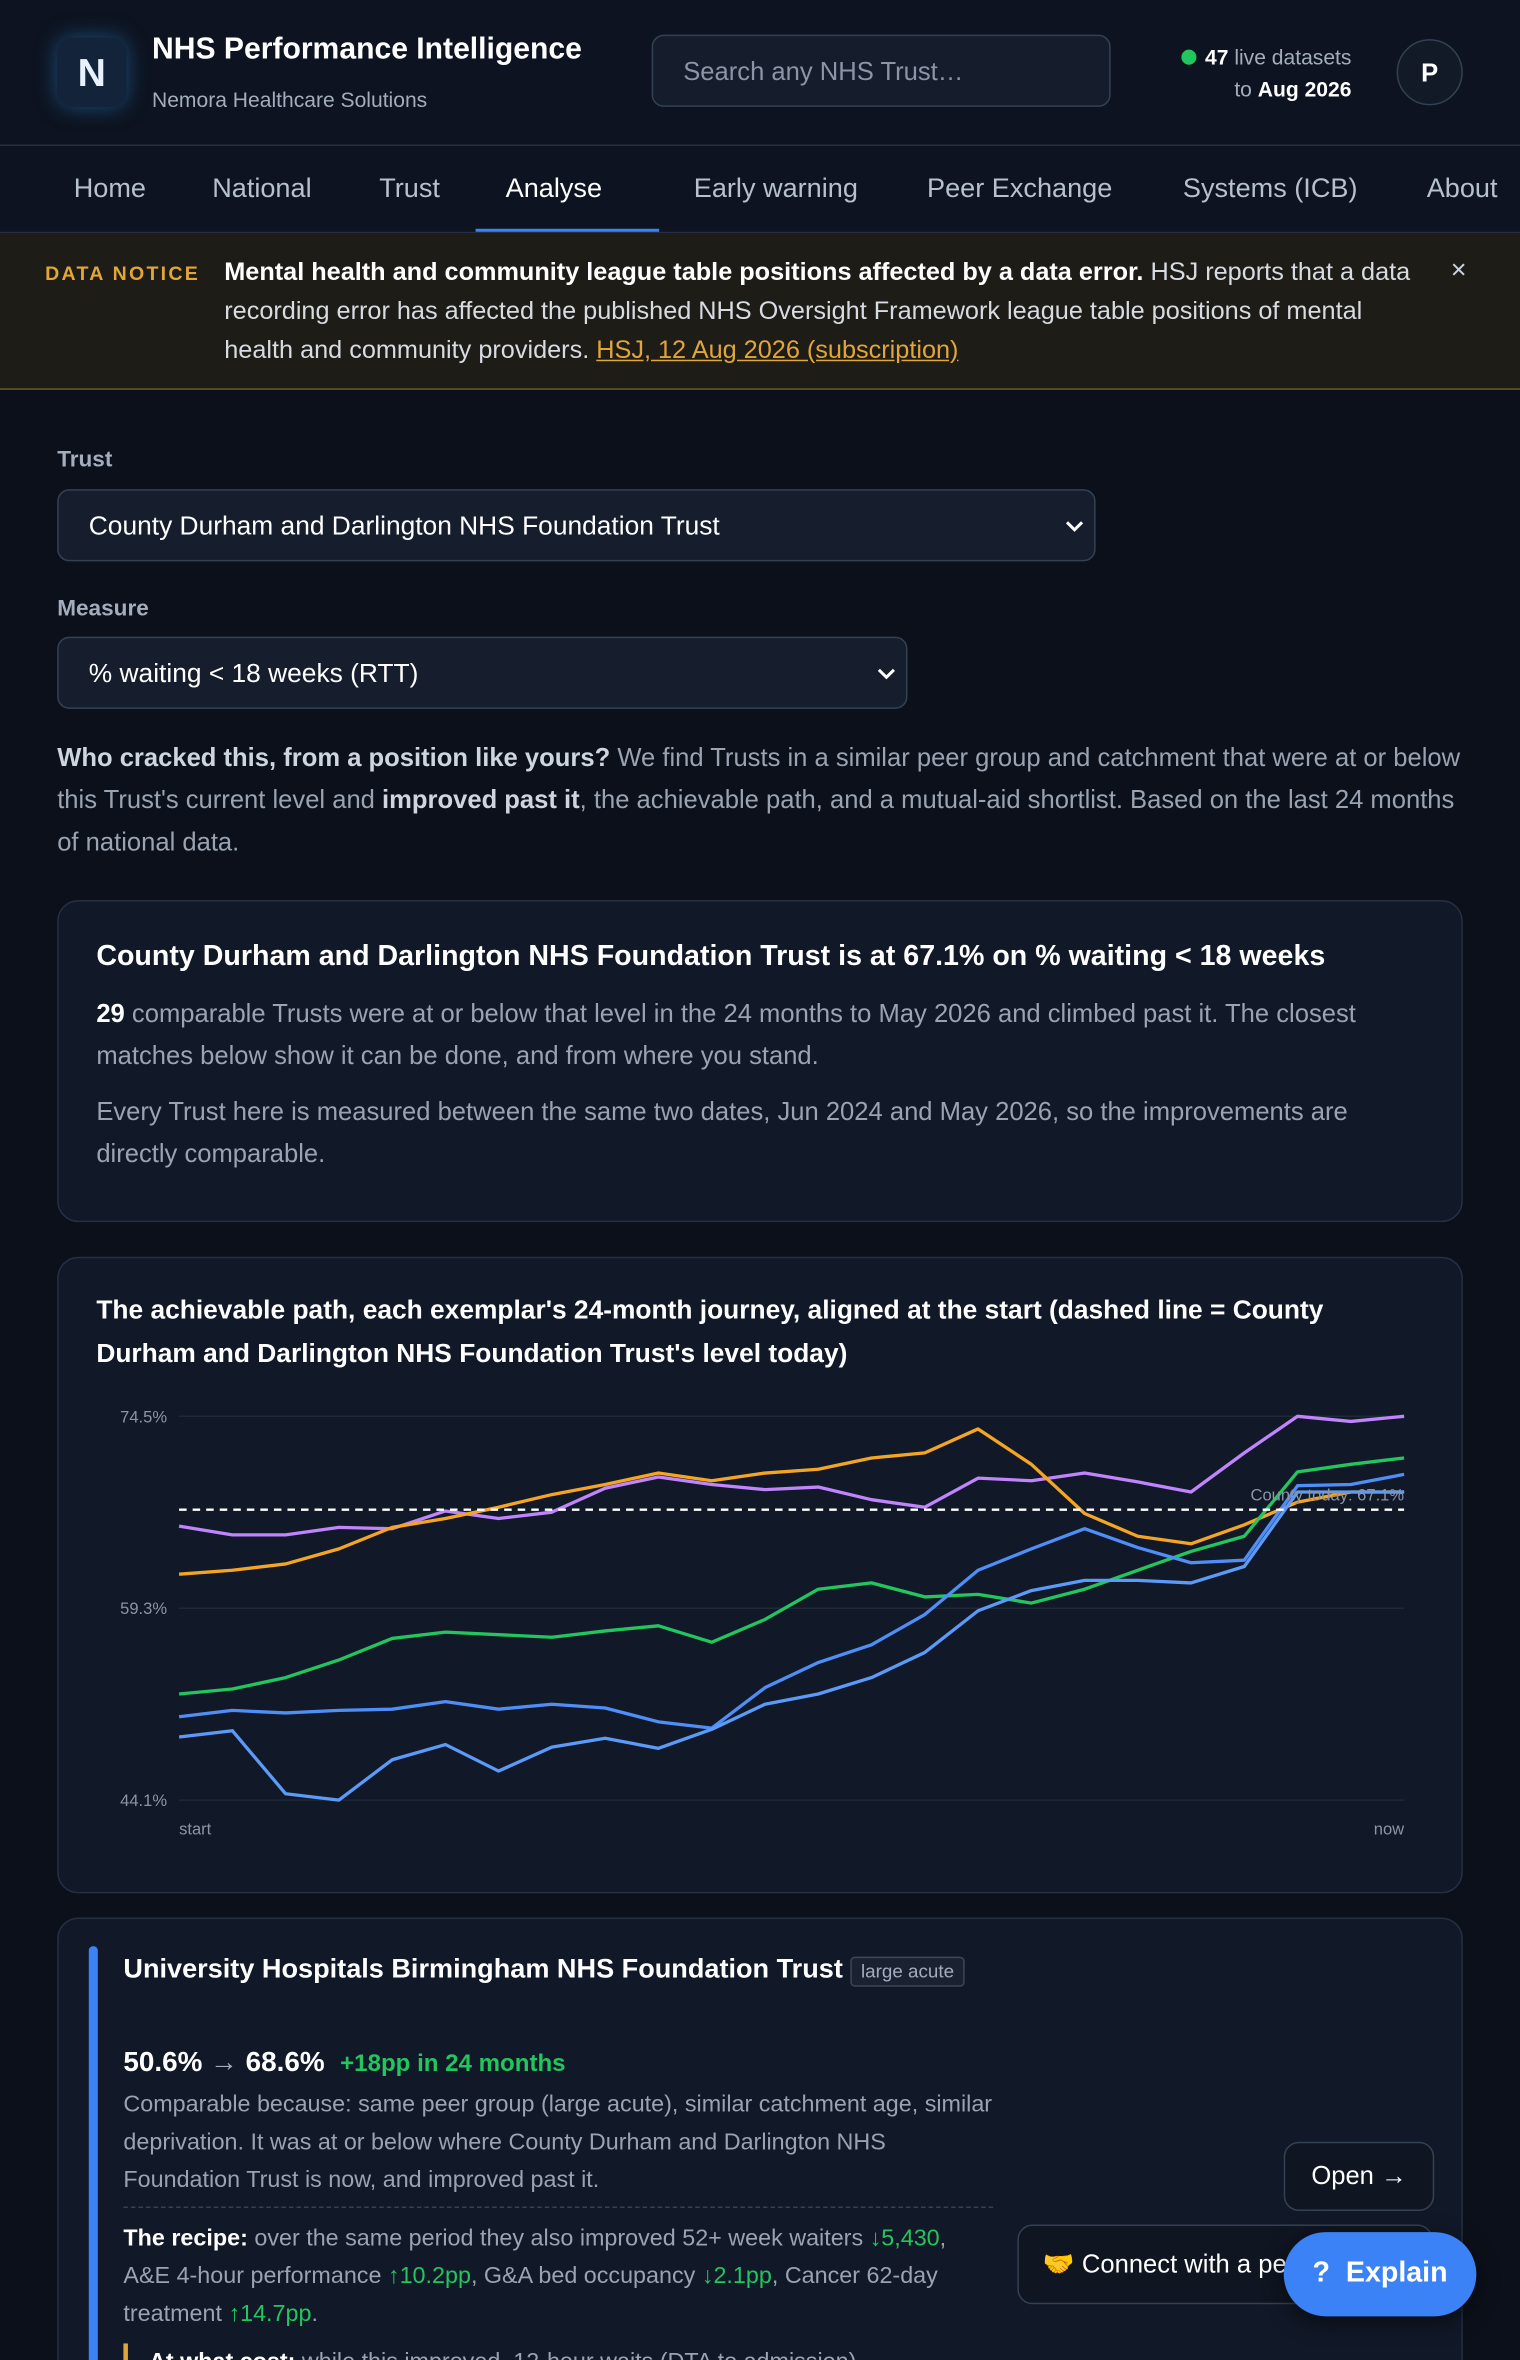 The width and height of the screenshot is (1520, 2360). Describe the element at coordinates (143, 1800) in the screenshot. I see `y-tick-label: 44.1%` at that location.